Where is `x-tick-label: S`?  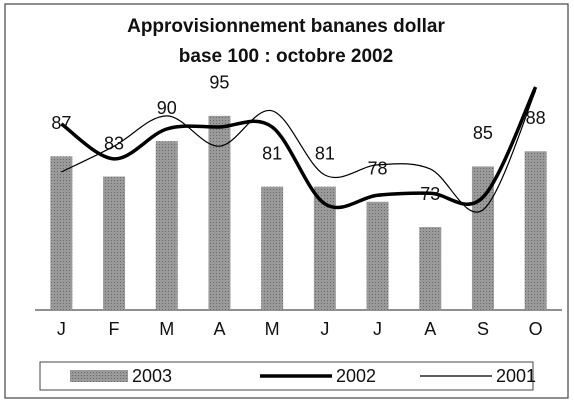
x-tick-label: S is located at coordinates (483, 329).